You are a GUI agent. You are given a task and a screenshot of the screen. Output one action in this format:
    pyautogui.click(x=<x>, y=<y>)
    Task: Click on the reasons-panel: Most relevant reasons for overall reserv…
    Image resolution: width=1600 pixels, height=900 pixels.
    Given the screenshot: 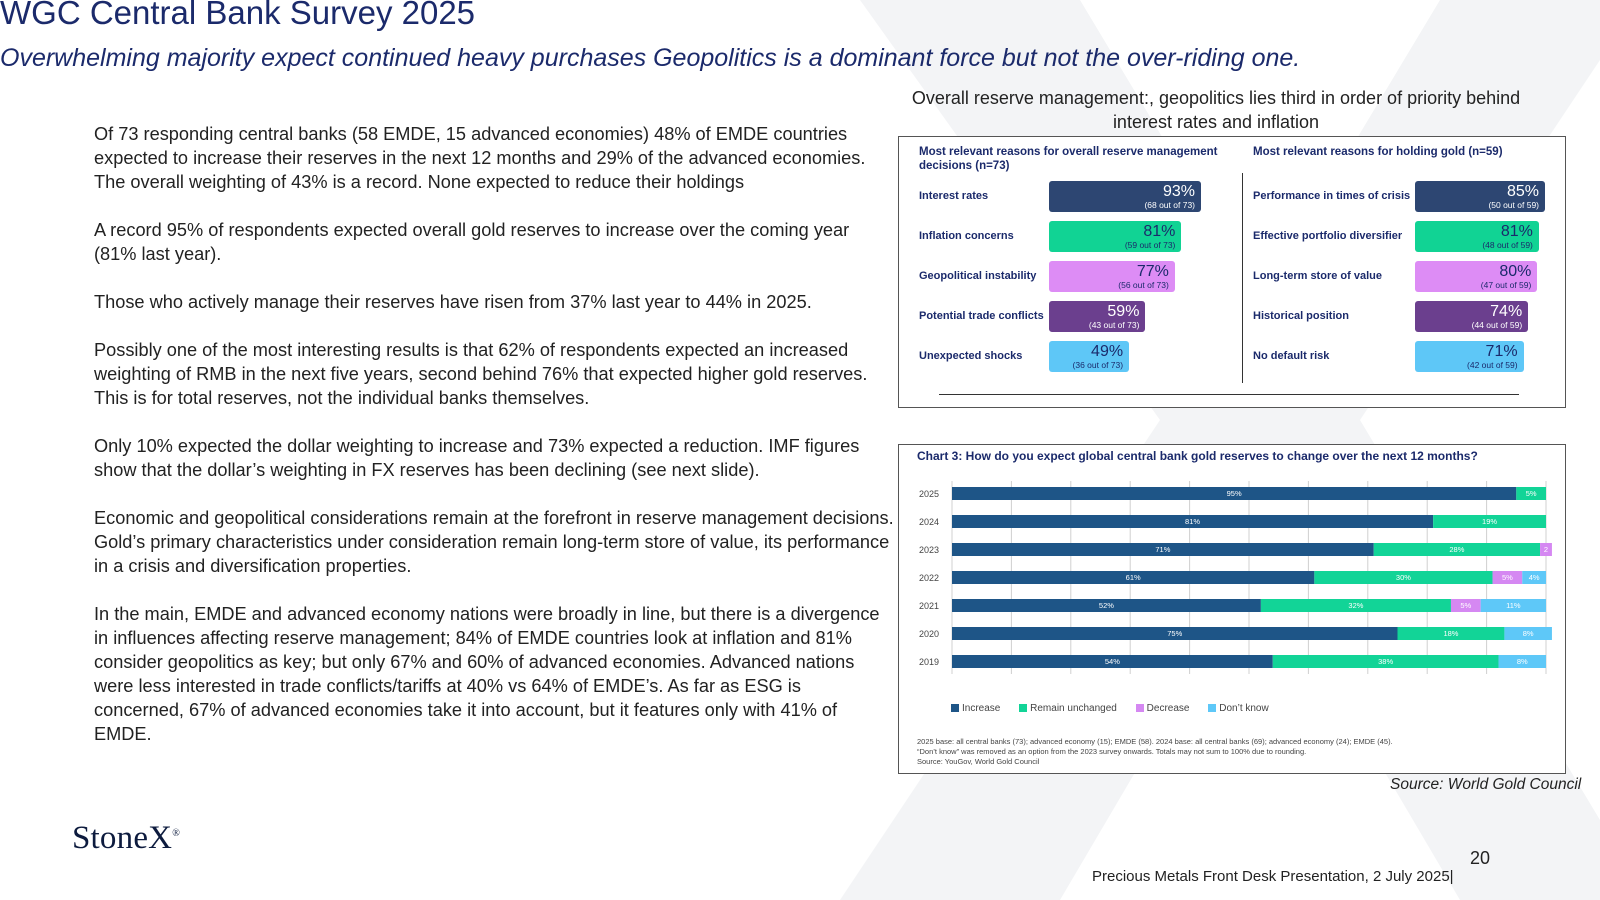 What is the action you would take?
    pyautogui.click(x=1232, y=272)
    